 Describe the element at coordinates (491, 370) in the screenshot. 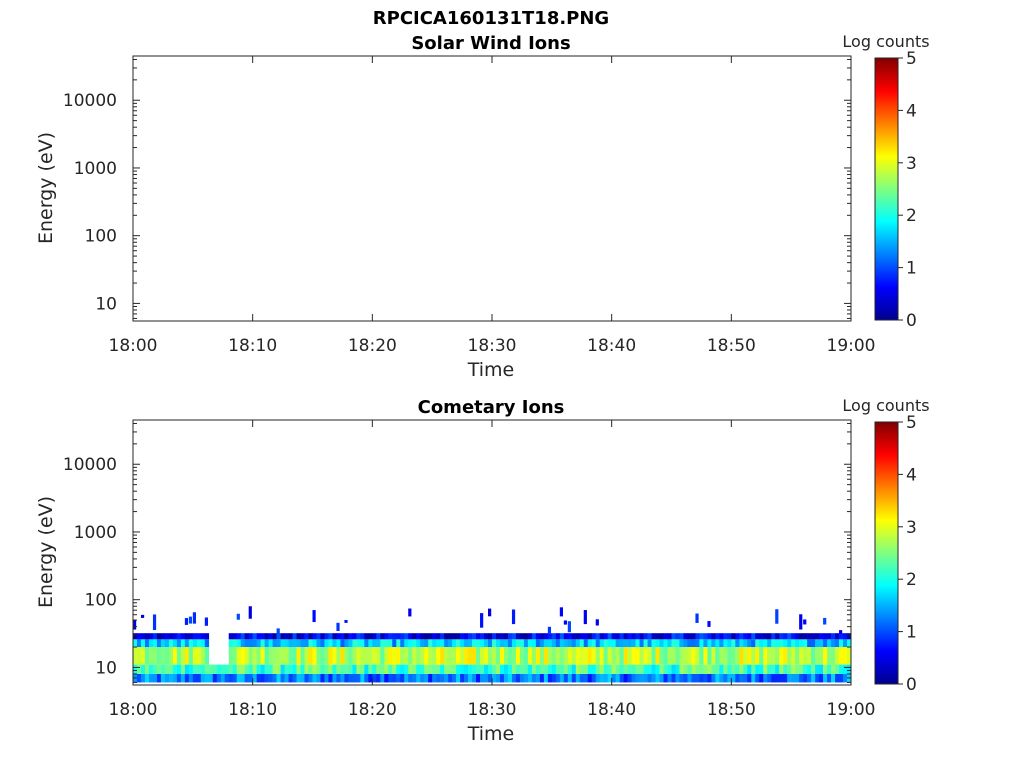

I see `solar-wind-x-label: Time` at that location.